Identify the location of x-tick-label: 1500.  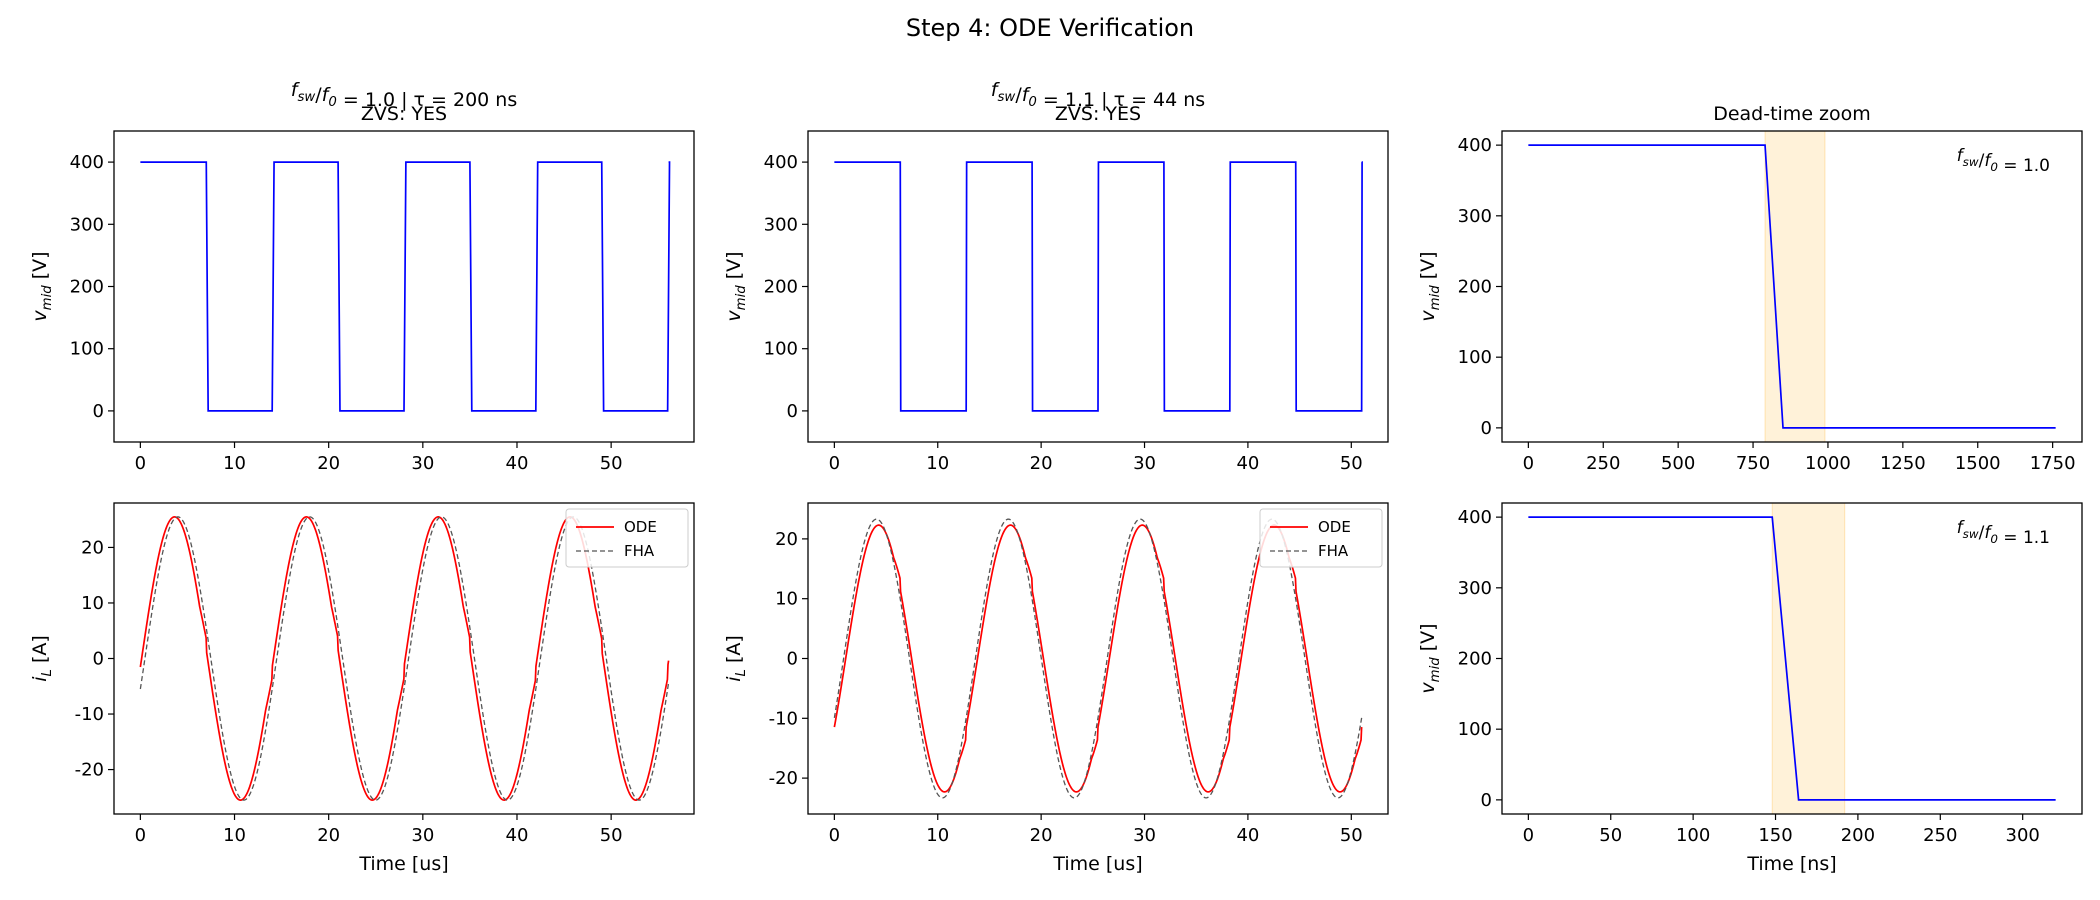
(1978, 463).